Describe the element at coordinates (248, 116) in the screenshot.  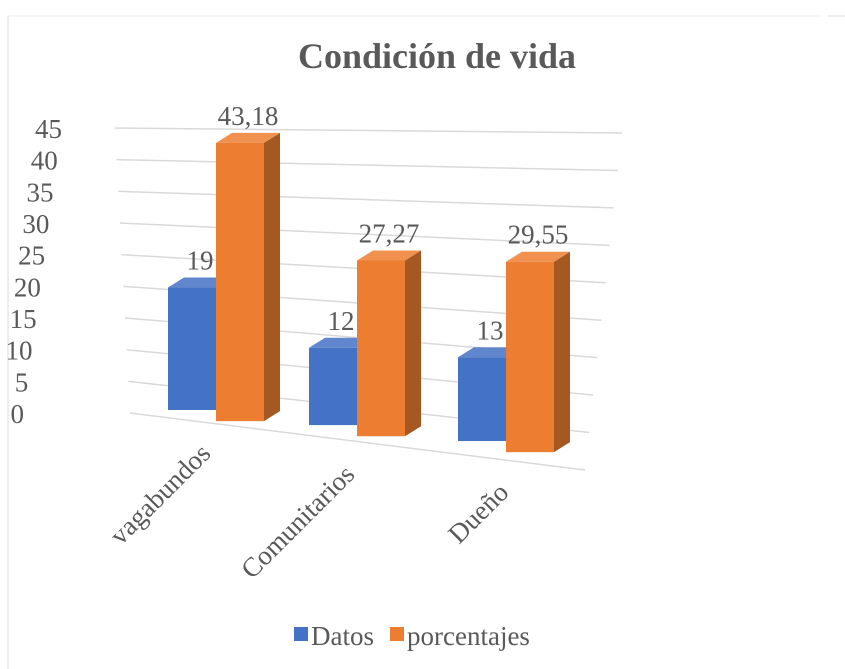
I see `data-label: 43,18` at that location.